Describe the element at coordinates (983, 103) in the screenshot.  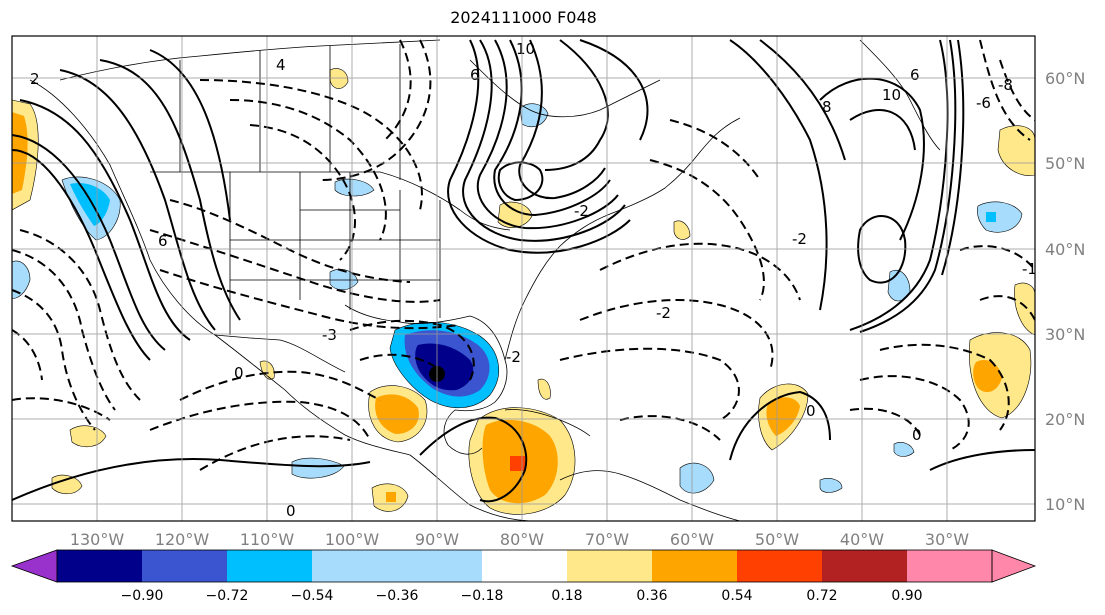
I see `contour-label: -6` at that location.